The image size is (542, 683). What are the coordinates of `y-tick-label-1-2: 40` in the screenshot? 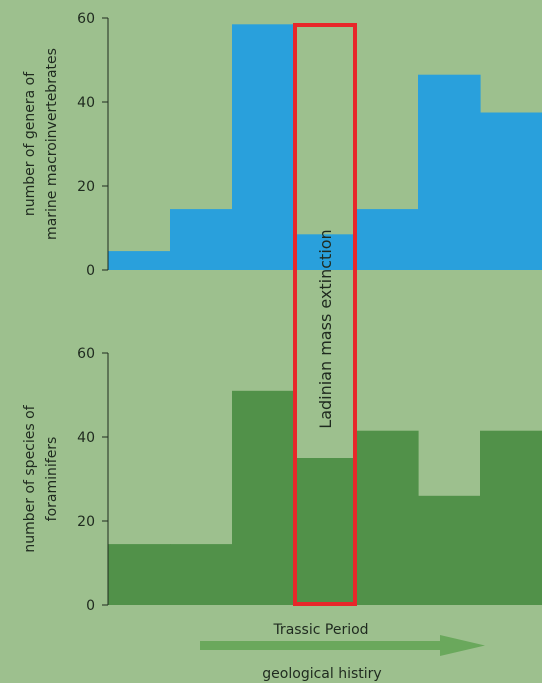 It's located at (86, 438).